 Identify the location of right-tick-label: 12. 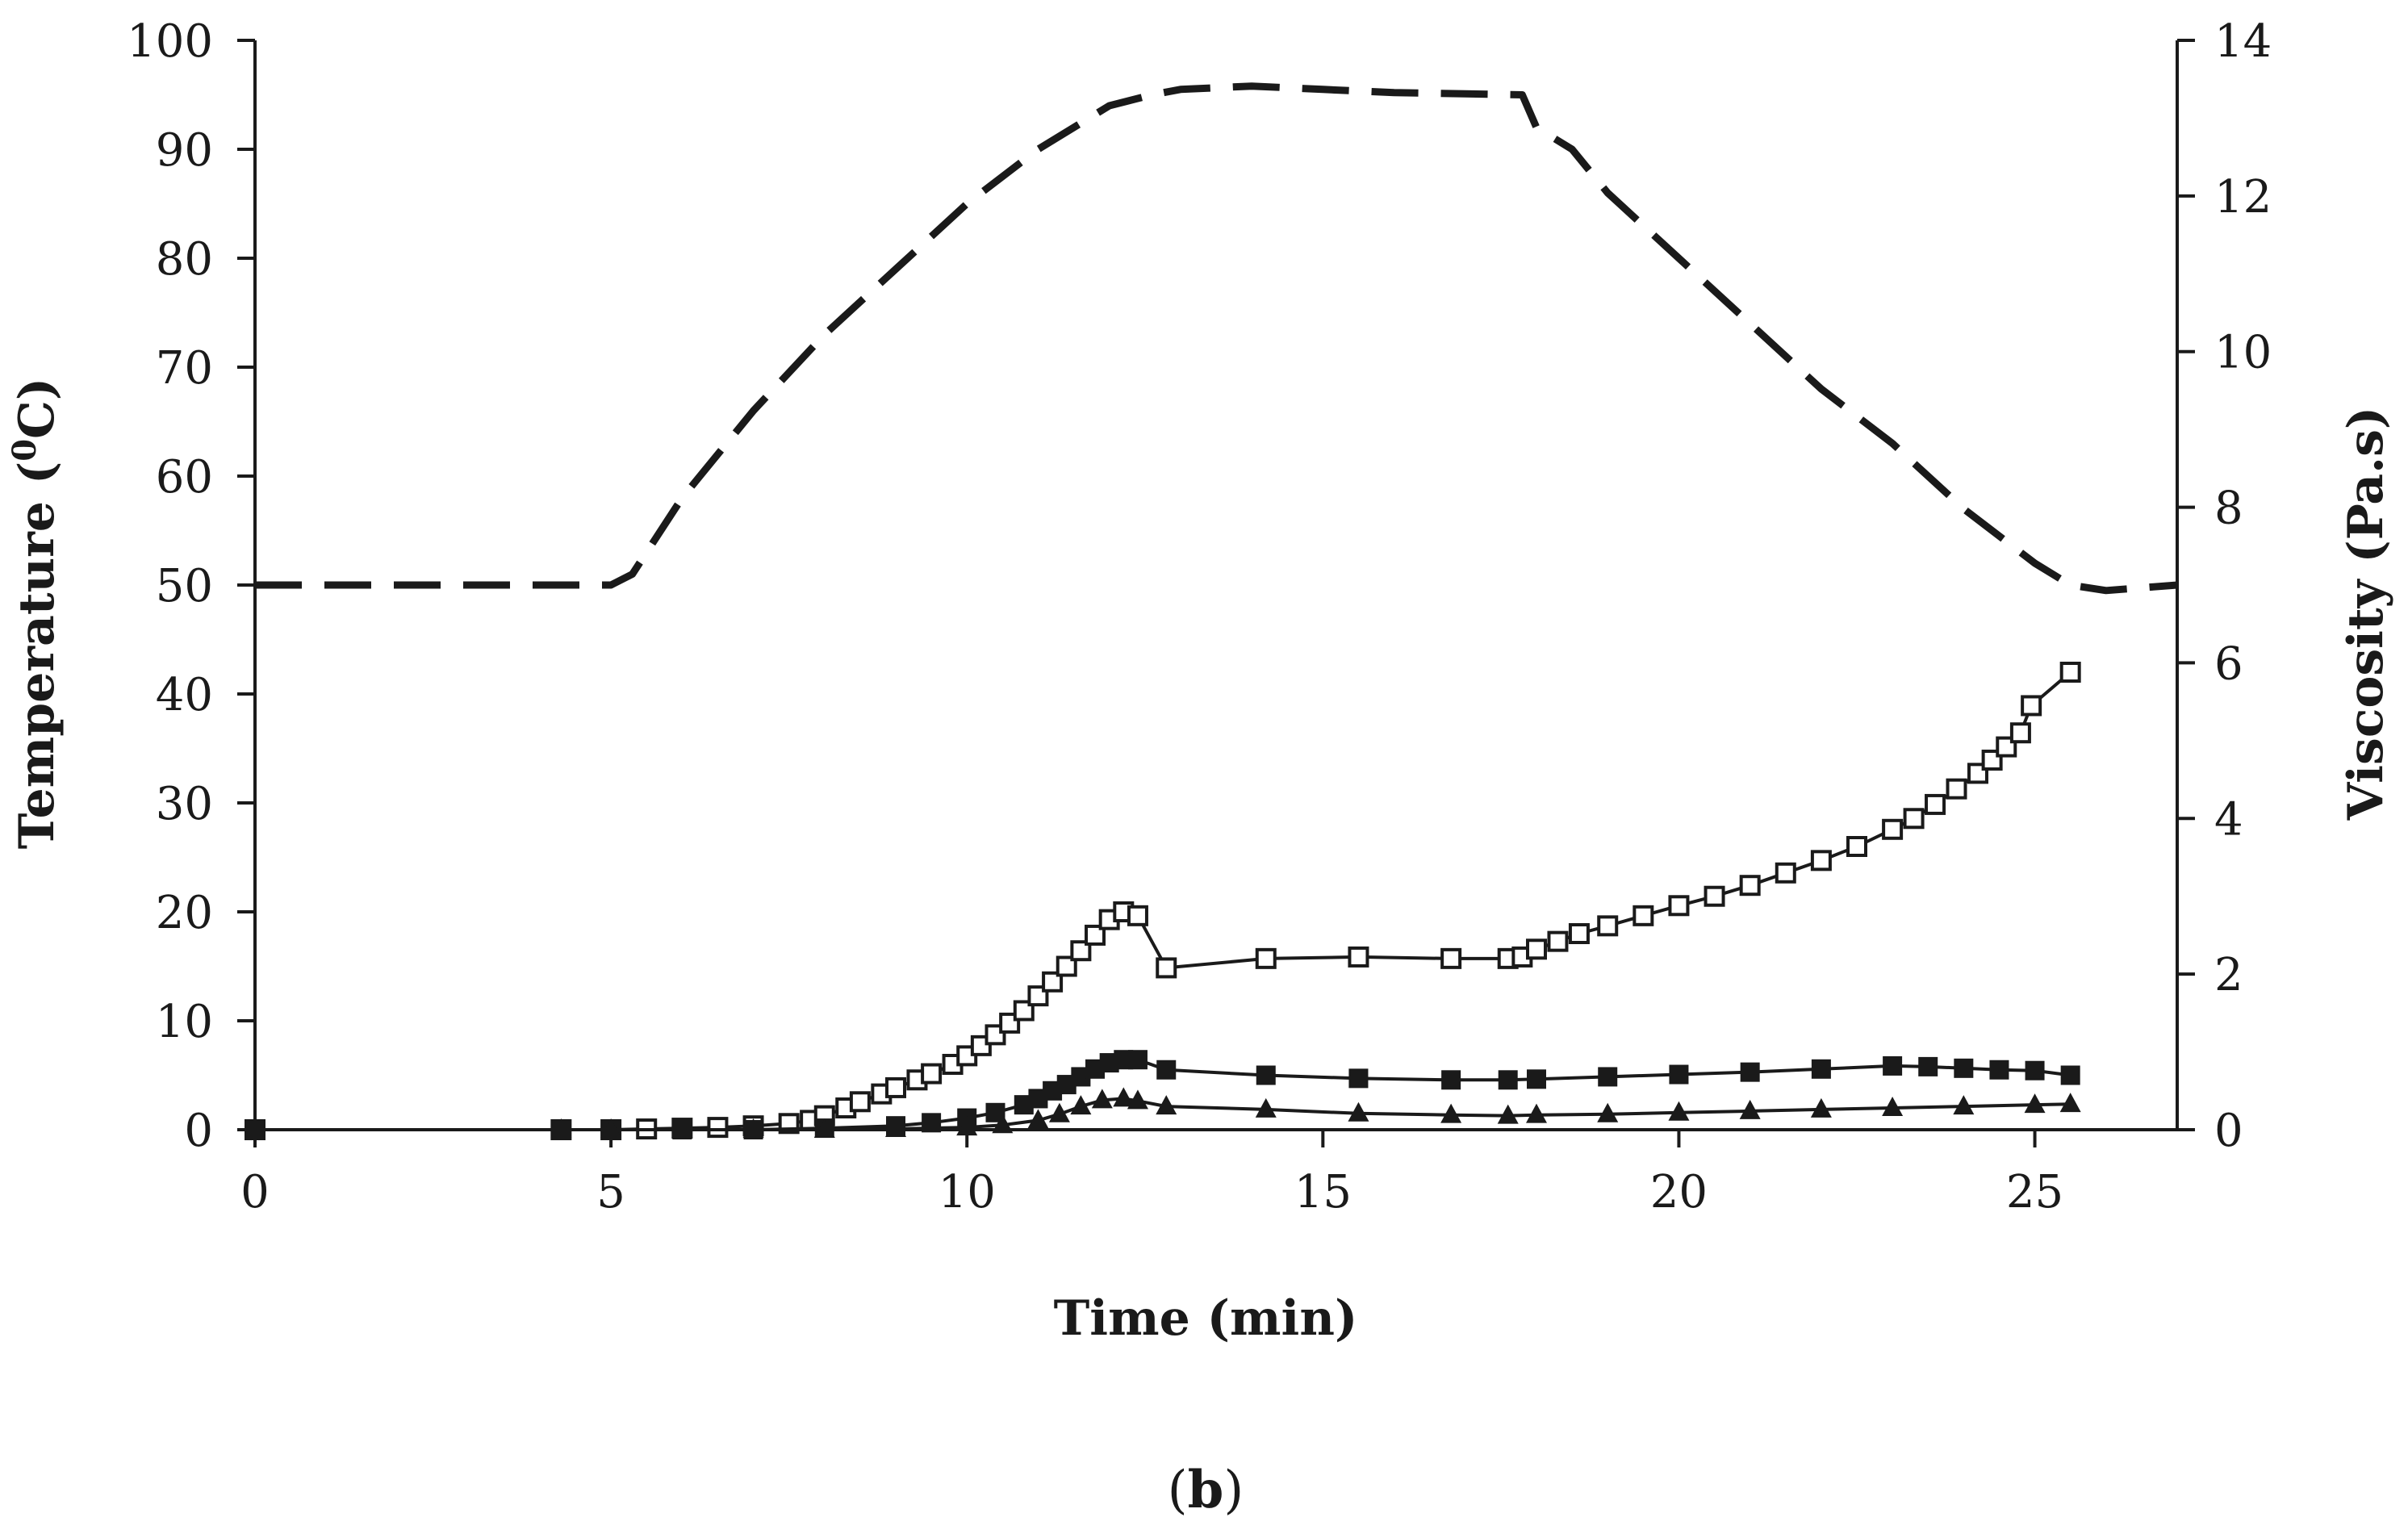
(2243, 197).